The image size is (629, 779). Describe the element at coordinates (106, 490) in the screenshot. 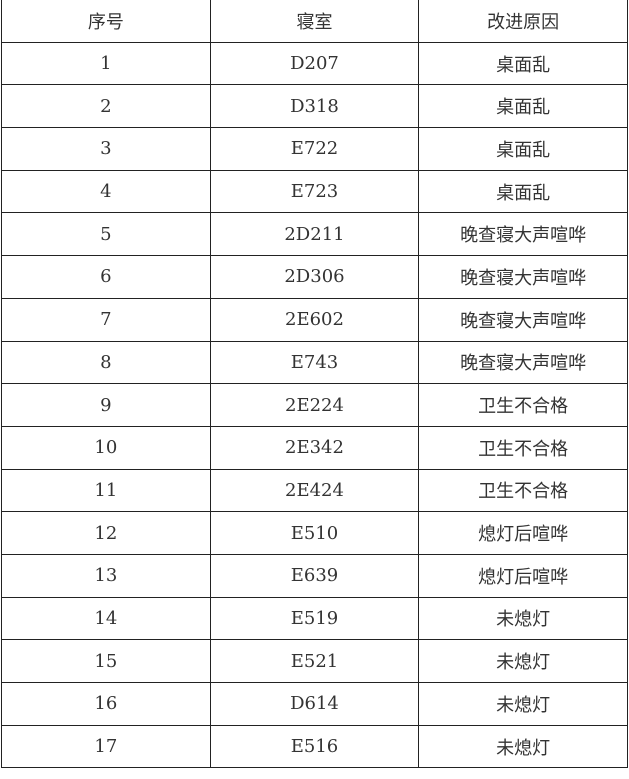

I see `cell-index: 11` at that location.